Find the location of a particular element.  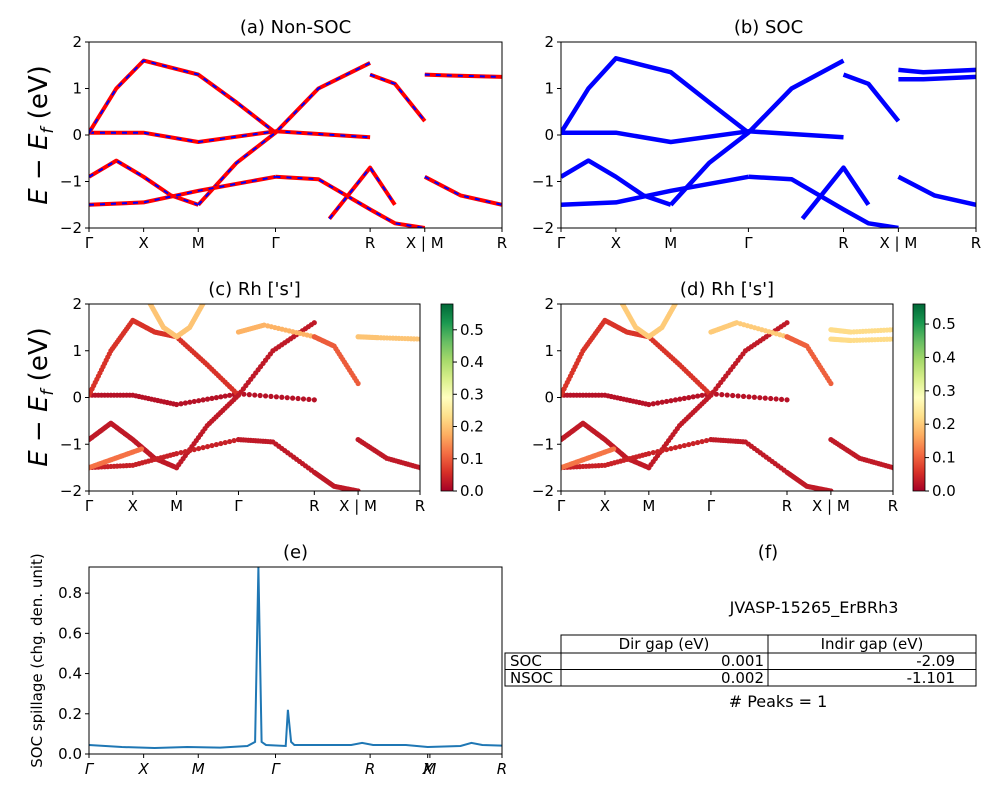

row-nsoc-label: NSOC is located at coordinates (531, 678).